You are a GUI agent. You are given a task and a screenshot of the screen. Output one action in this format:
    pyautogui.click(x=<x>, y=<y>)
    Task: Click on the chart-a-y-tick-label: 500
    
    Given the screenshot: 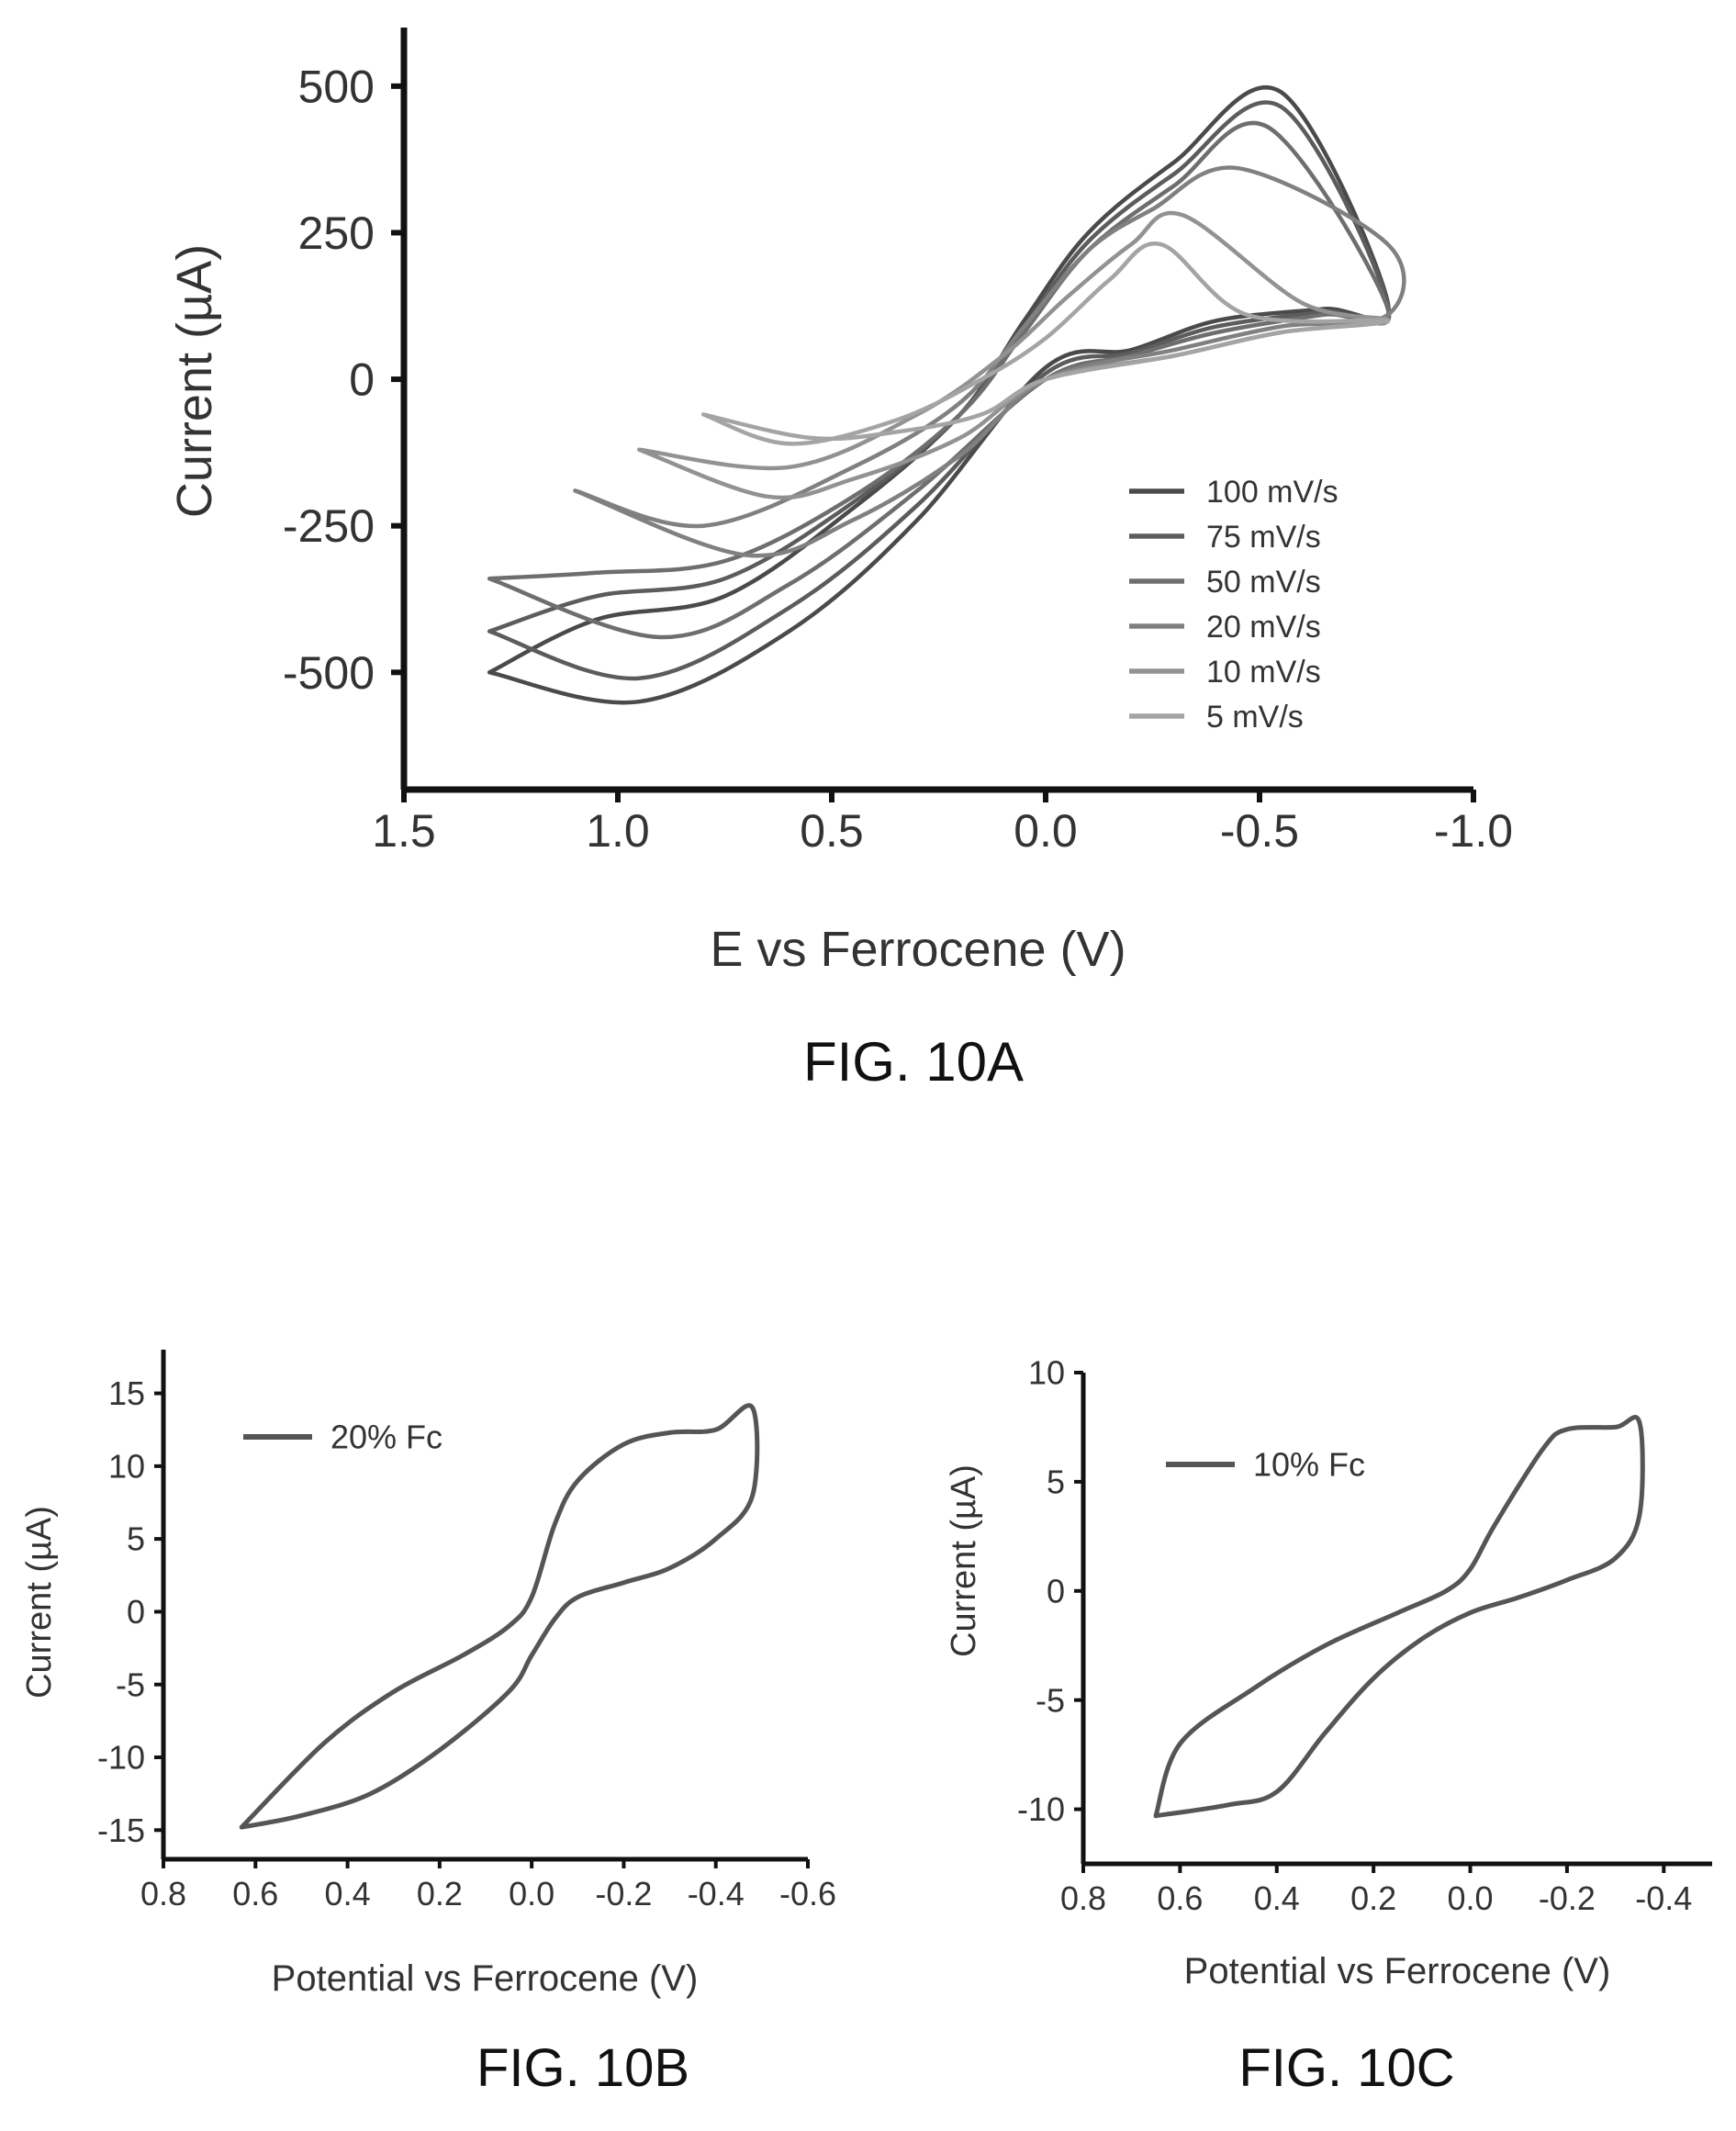 What is the action you would take?
    pyautogui.click(x=336, y=86)
    